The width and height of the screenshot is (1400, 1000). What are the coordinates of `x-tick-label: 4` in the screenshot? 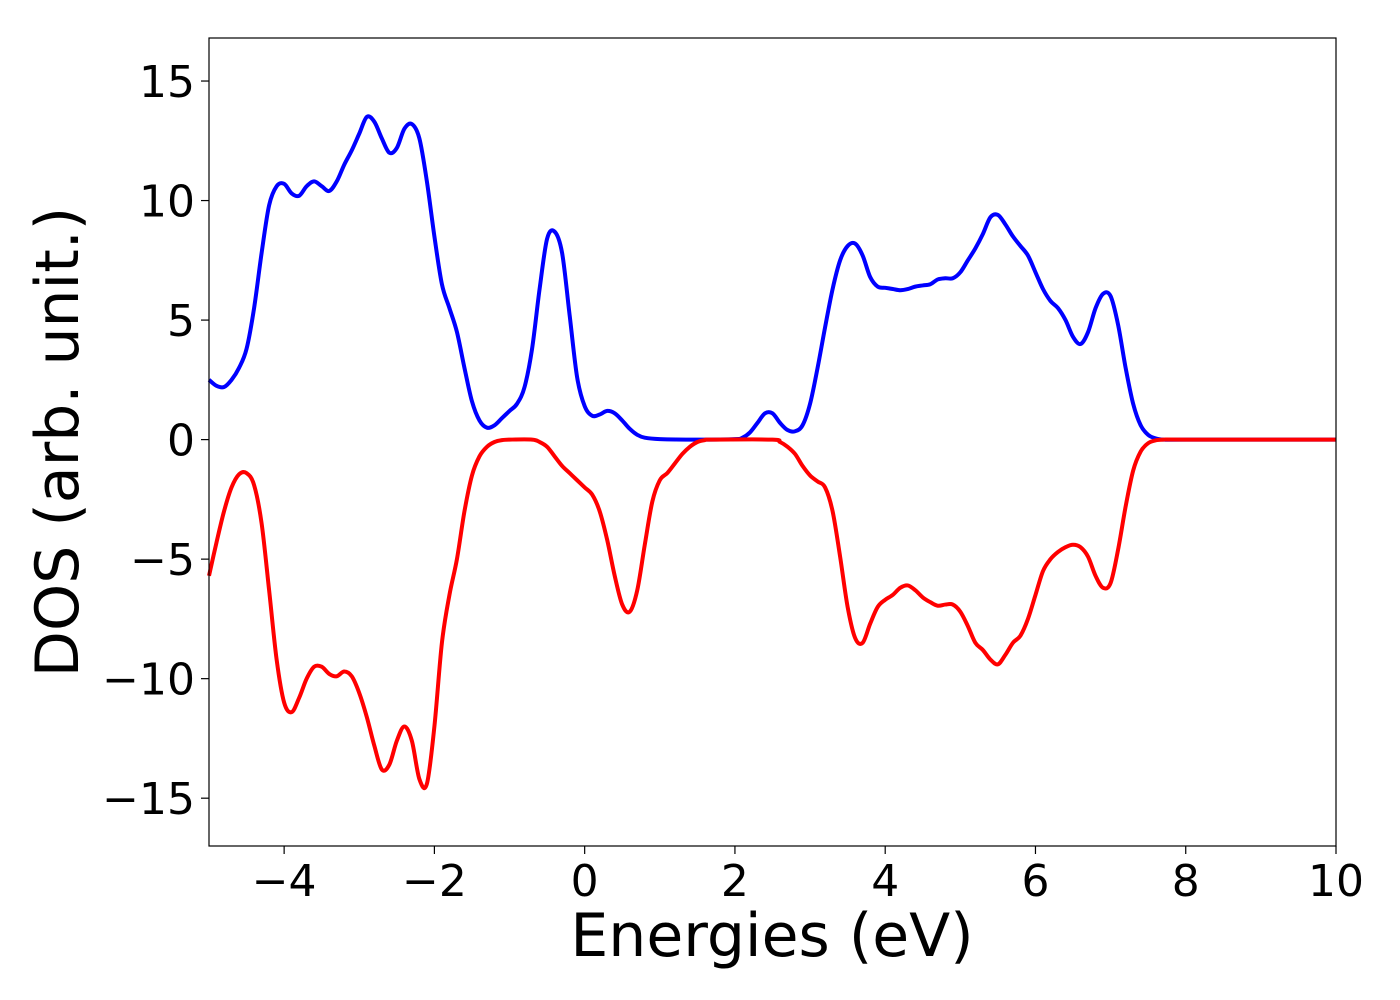 It's located at (885, 881).